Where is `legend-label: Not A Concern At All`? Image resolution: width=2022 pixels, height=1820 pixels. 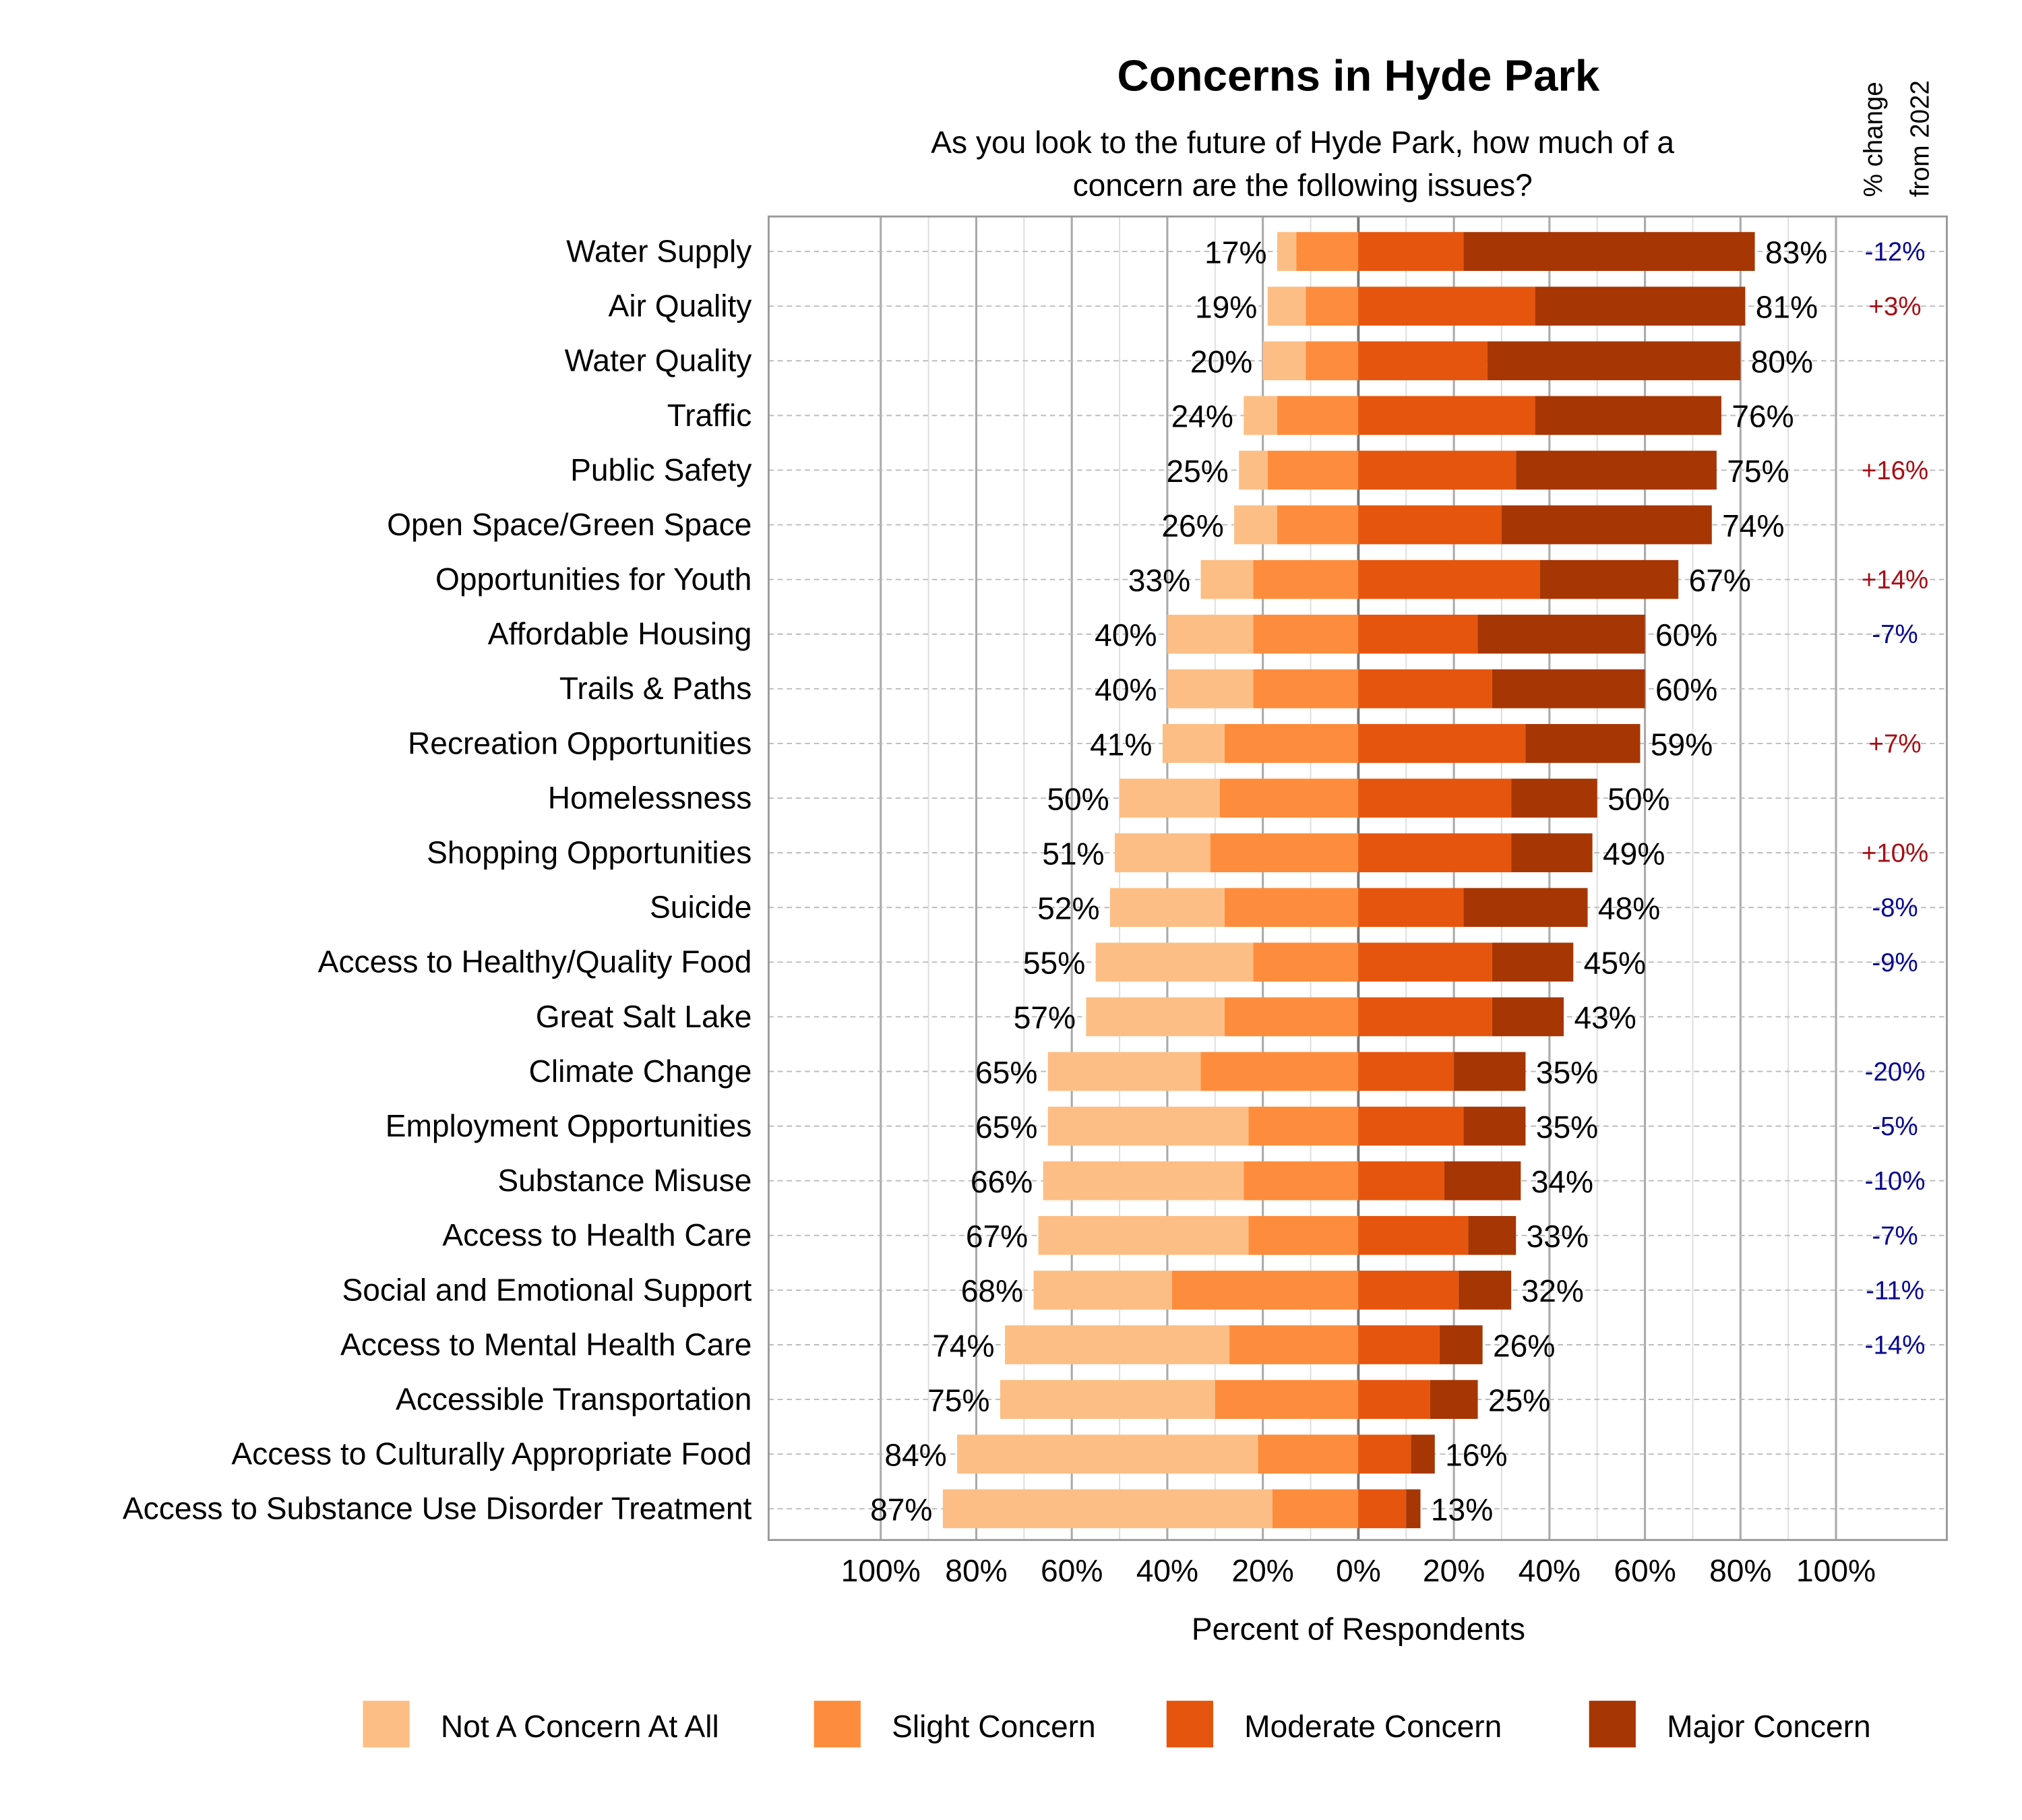
legend-label: Not A Concern At All is located at coordinates (580, 1727).